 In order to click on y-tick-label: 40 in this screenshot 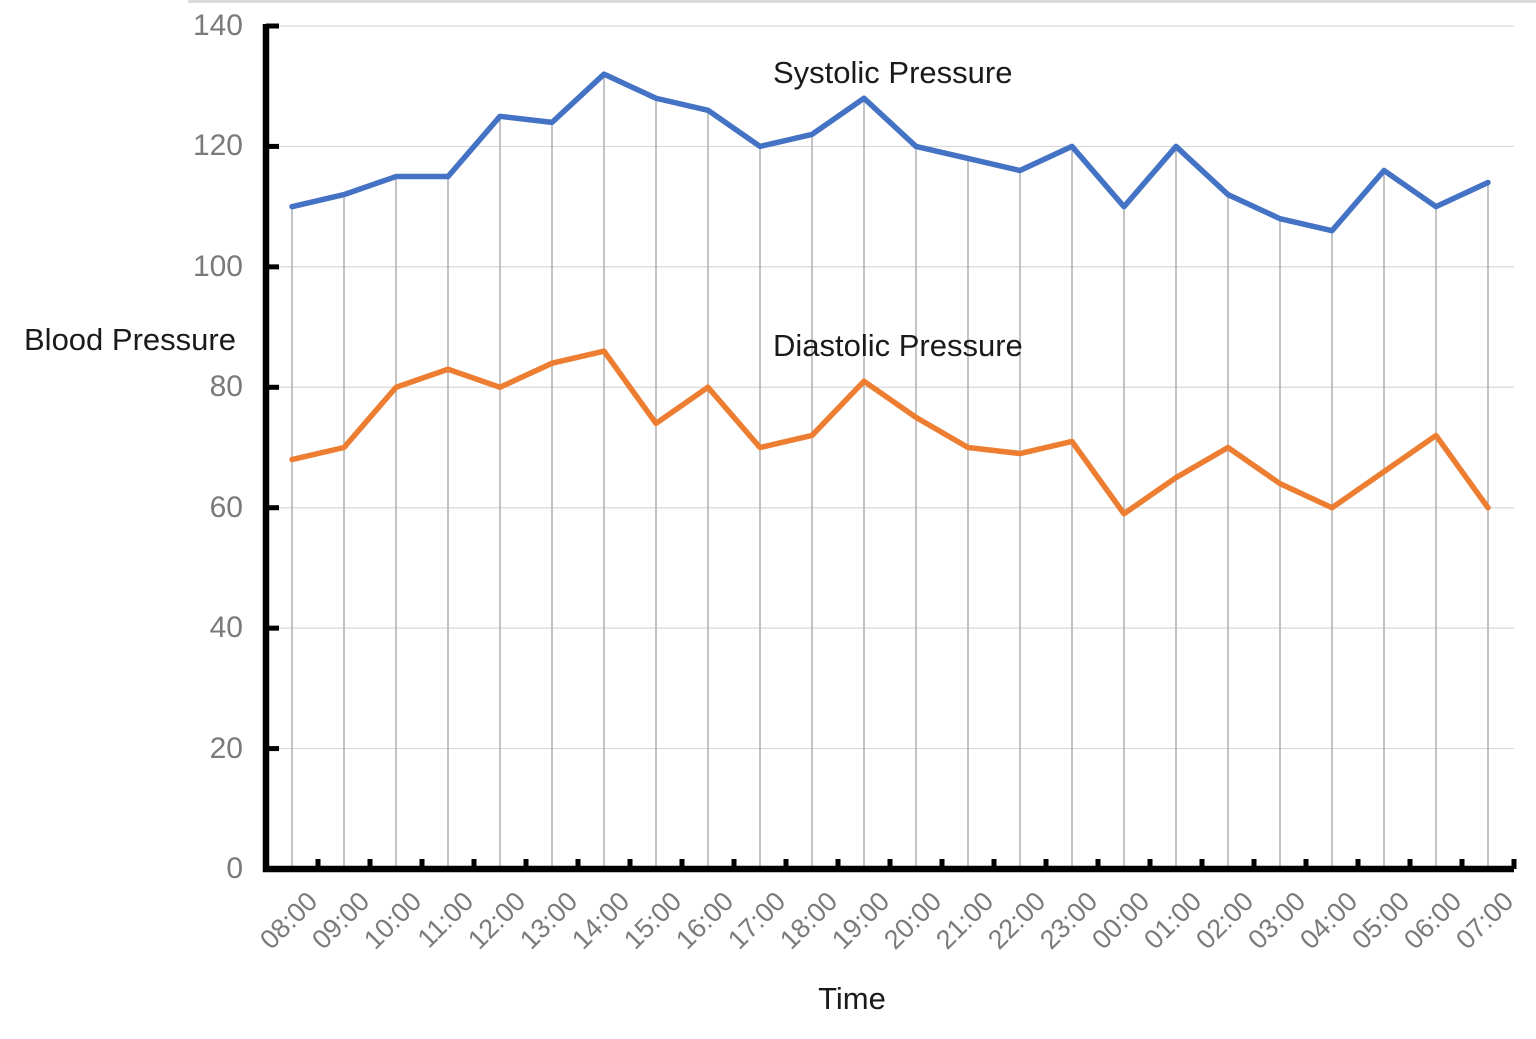, I will do `click(226, 628)`.